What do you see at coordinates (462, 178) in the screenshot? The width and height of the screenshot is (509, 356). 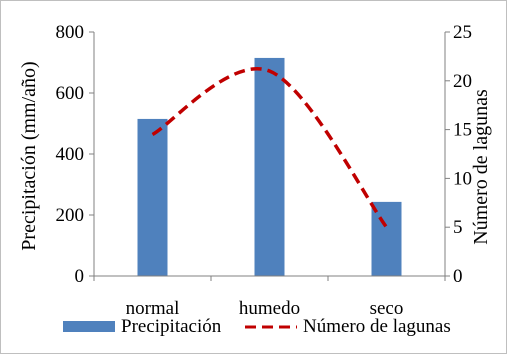 I see `y2-tick-label: 10` at bounding box center [462, 178].